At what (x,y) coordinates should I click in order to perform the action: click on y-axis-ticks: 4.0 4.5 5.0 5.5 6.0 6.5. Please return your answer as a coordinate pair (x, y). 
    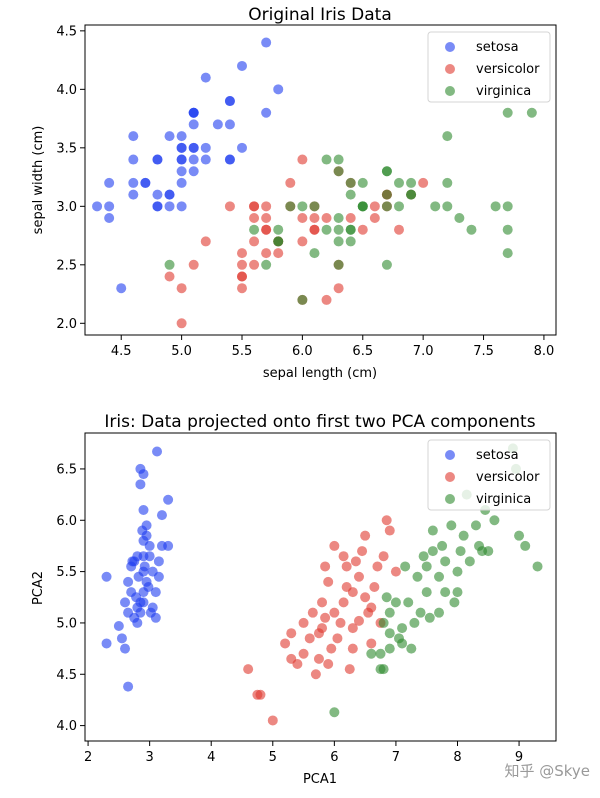
    Looking at the image, I should click on (70, 598).